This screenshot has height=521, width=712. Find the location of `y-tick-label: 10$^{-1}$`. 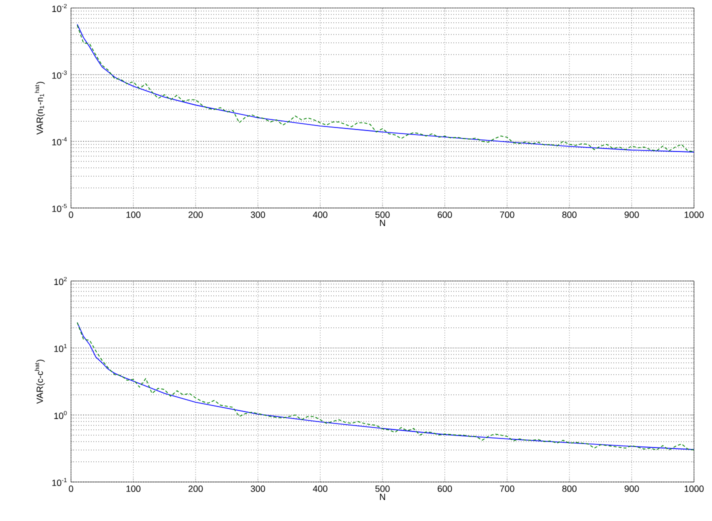

y-tick-label: 10$^{-1}$ is located at coordinates (59, 482).